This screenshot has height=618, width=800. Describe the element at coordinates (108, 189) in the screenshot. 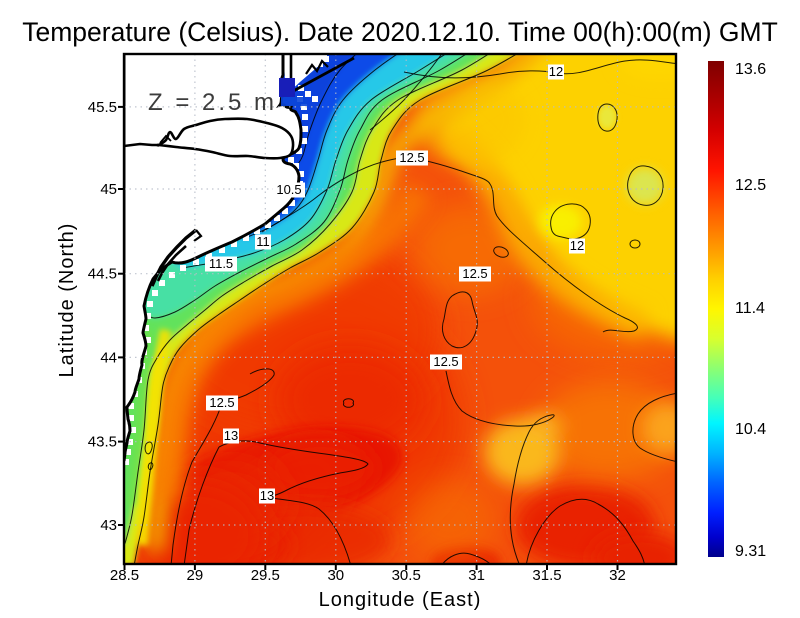

I see `svg-text: 45` at that location.